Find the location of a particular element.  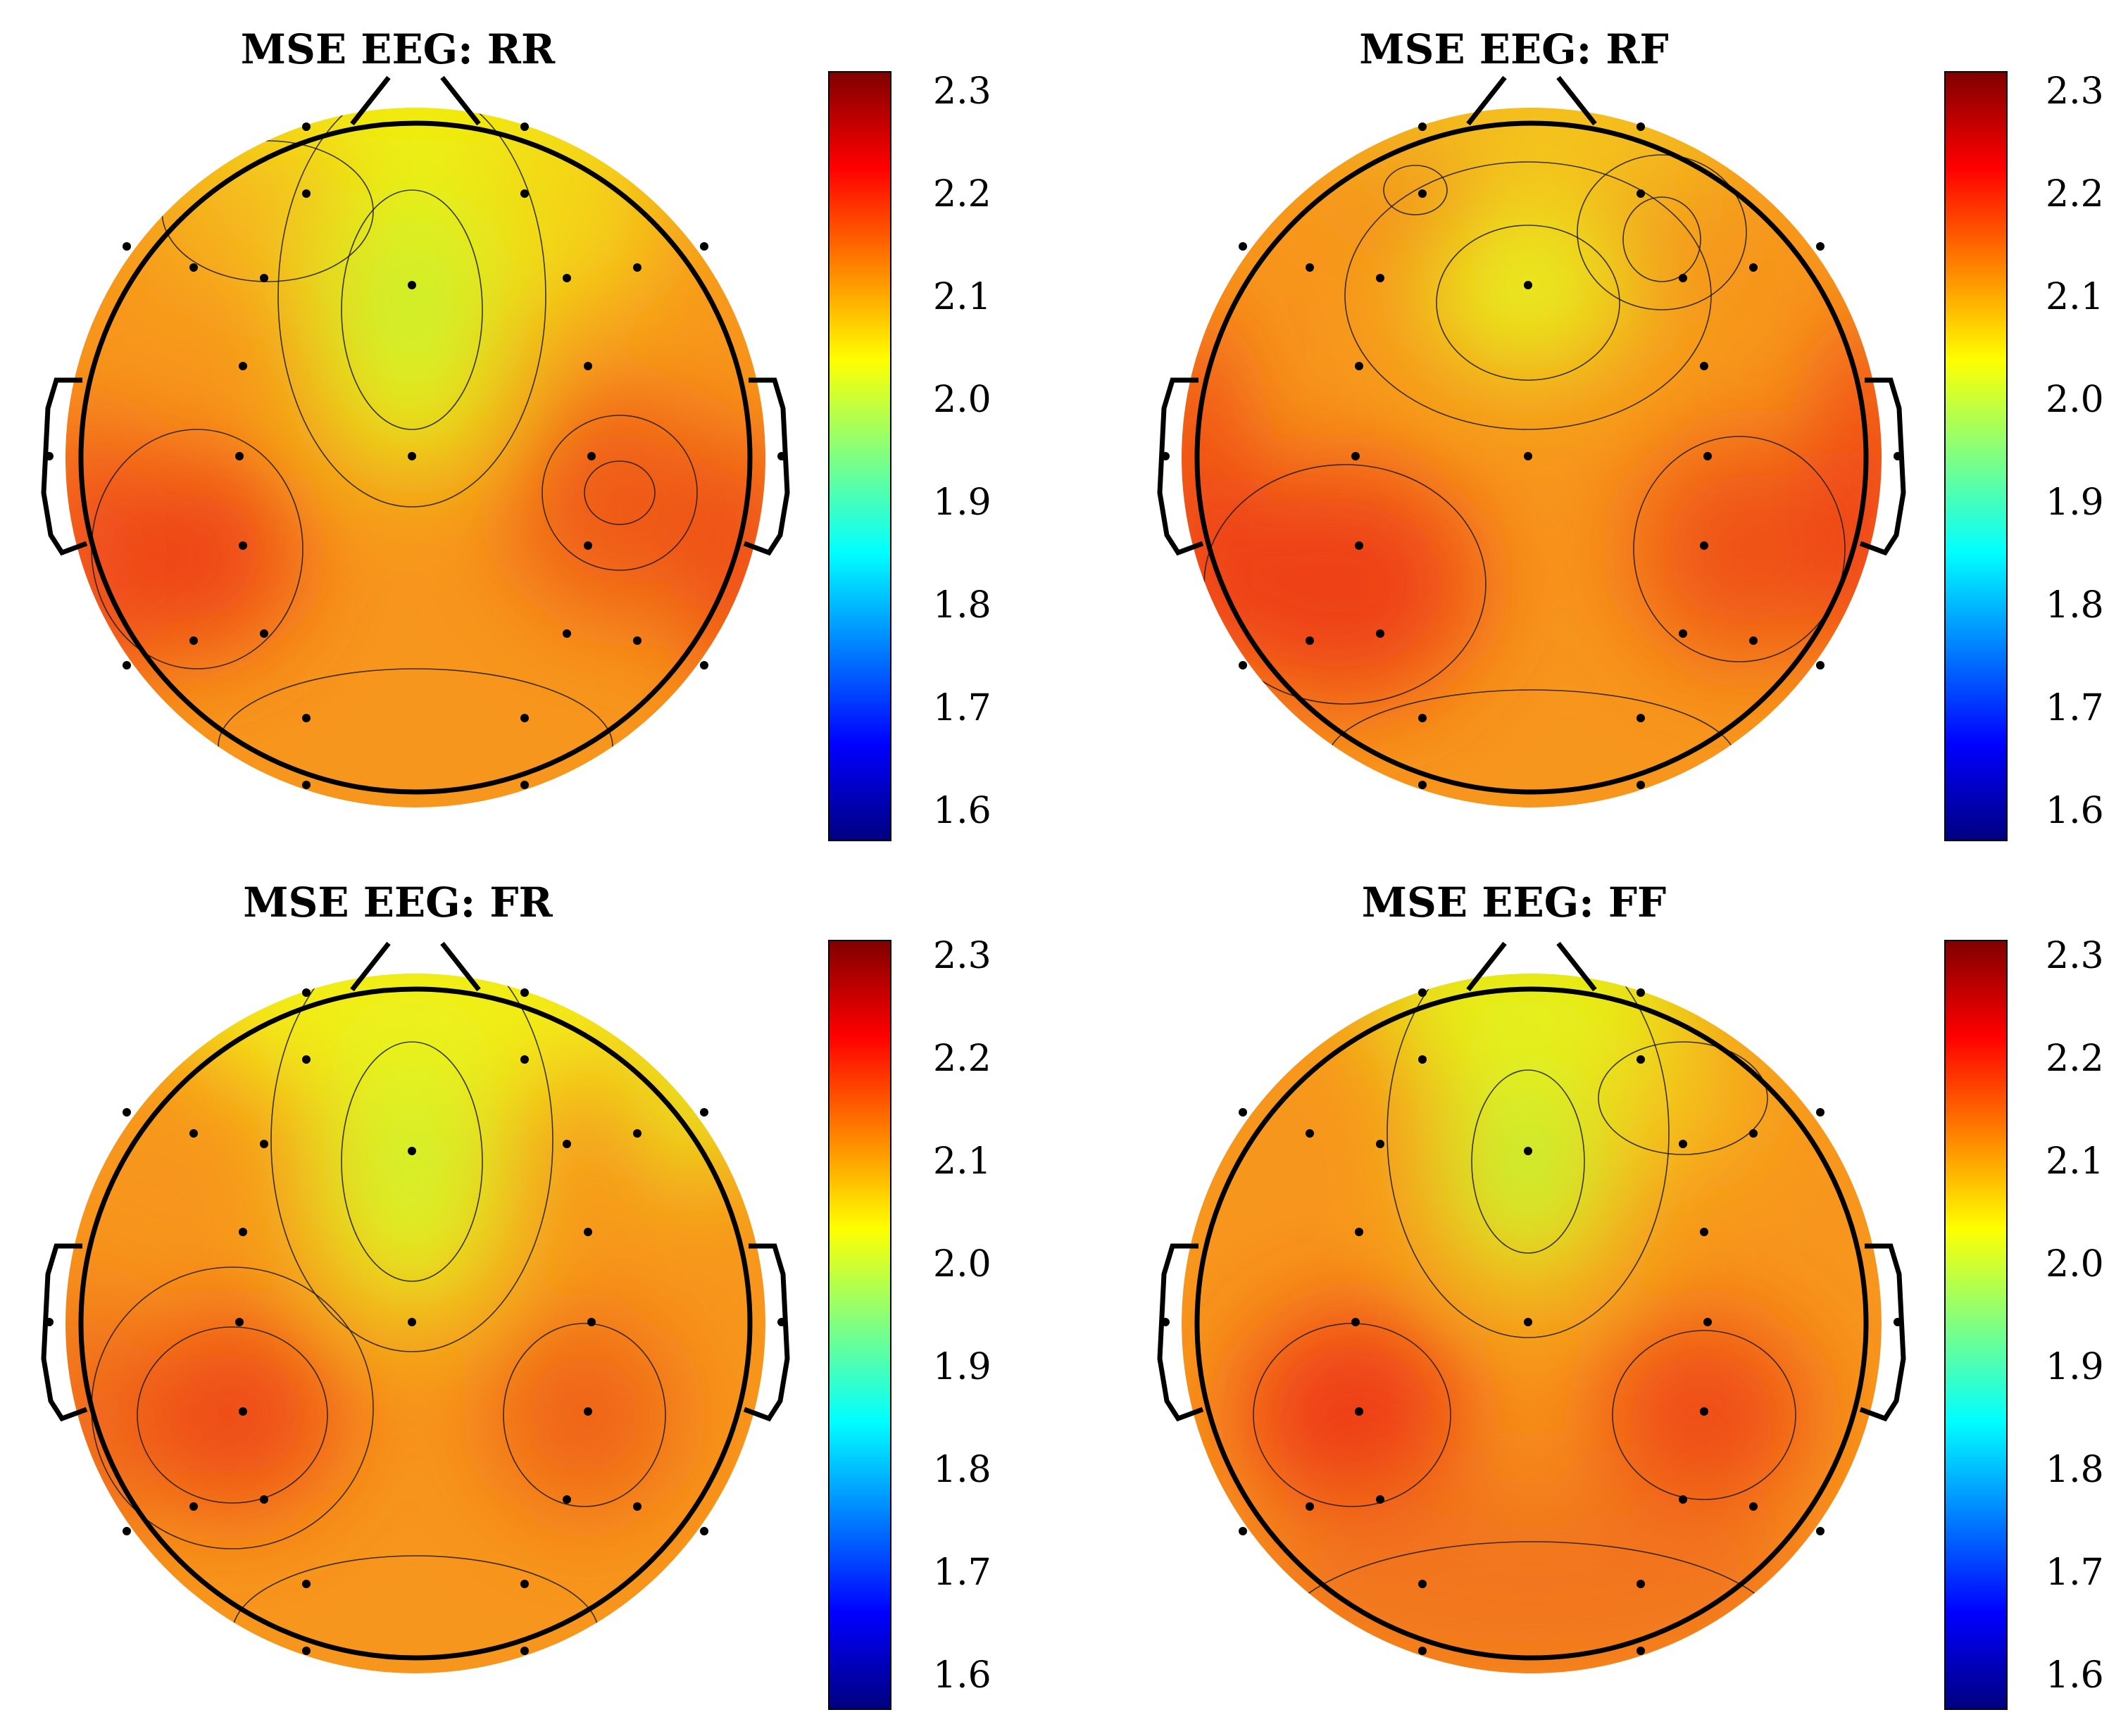

nose is located at coordinates (416, 100).